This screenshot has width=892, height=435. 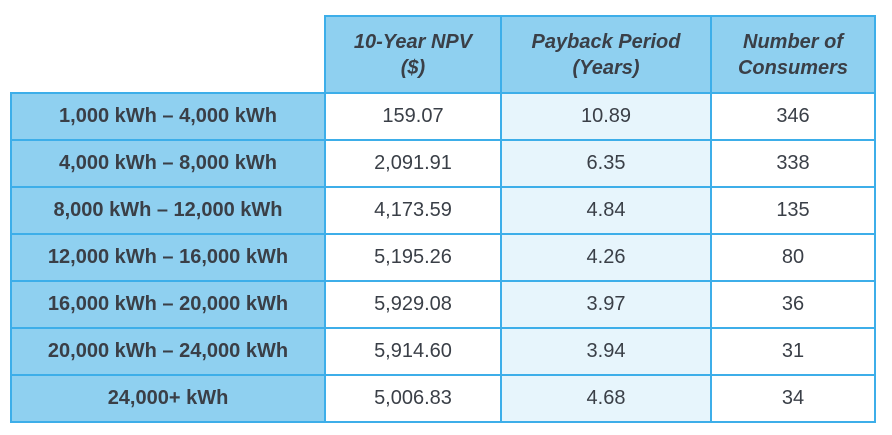 What do you see at coordinates (606, 67) in the screenshot?
I see `header-payback-line2: (Years)` at bounding box center [606, 67].